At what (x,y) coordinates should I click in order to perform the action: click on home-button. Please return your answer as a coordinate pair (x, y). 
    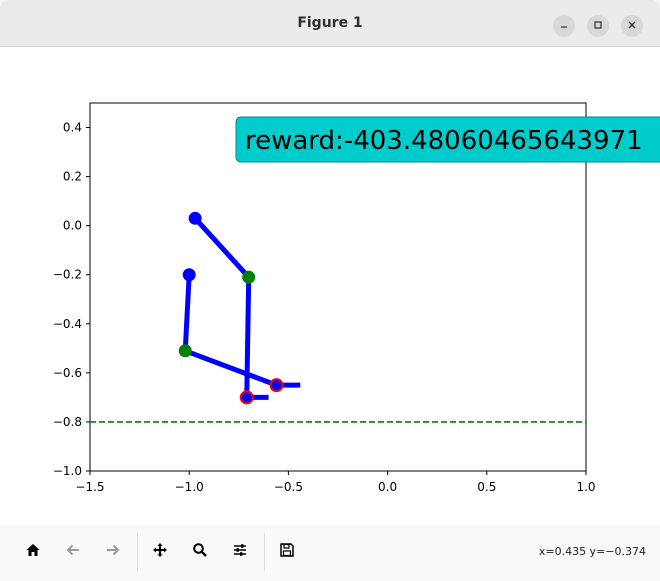
    Looking at the image, I should click on (33, 552).